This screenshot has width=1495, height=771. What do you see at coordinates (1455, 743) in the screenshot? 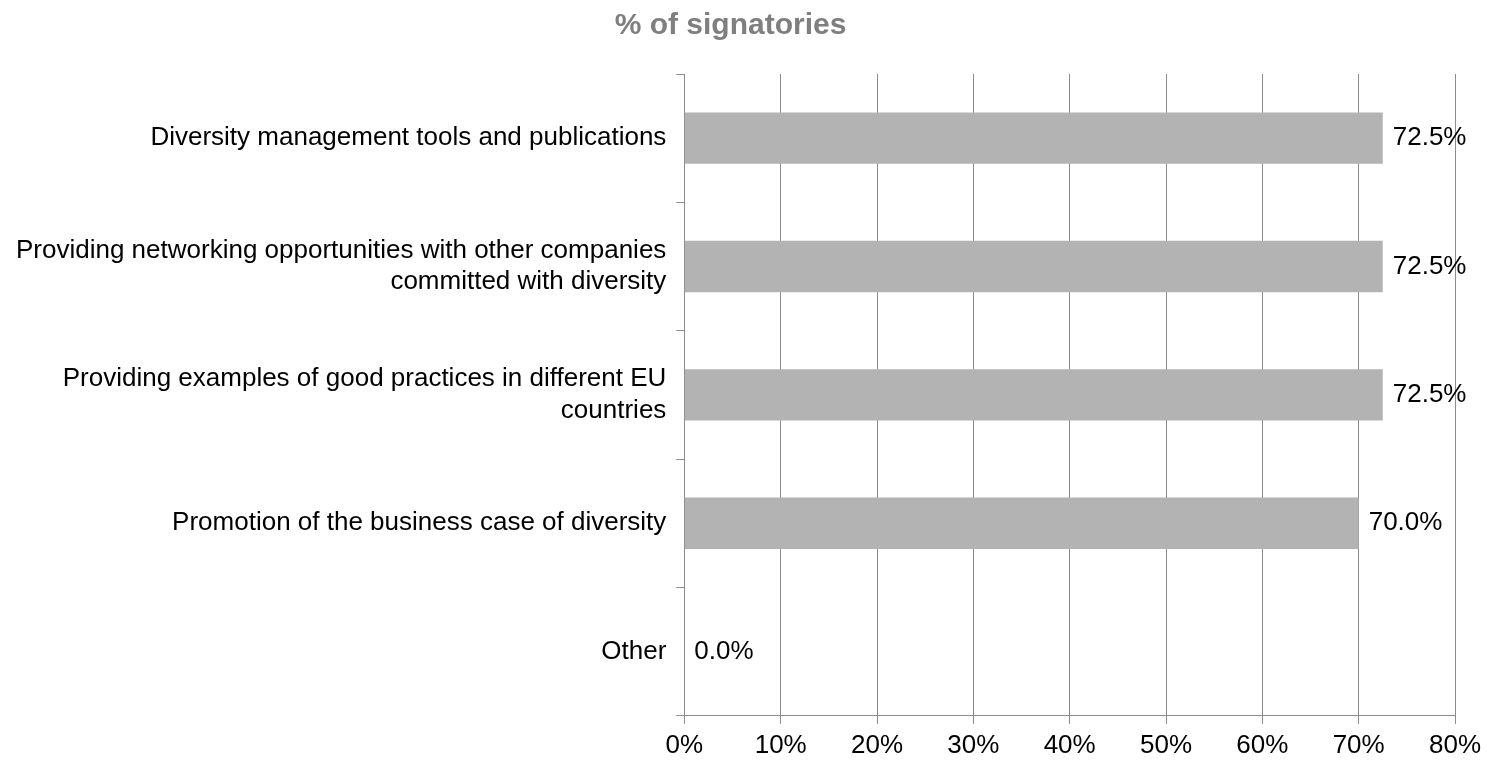
I see `x-tick-label: 80%` at bounding box center [1455, 743].